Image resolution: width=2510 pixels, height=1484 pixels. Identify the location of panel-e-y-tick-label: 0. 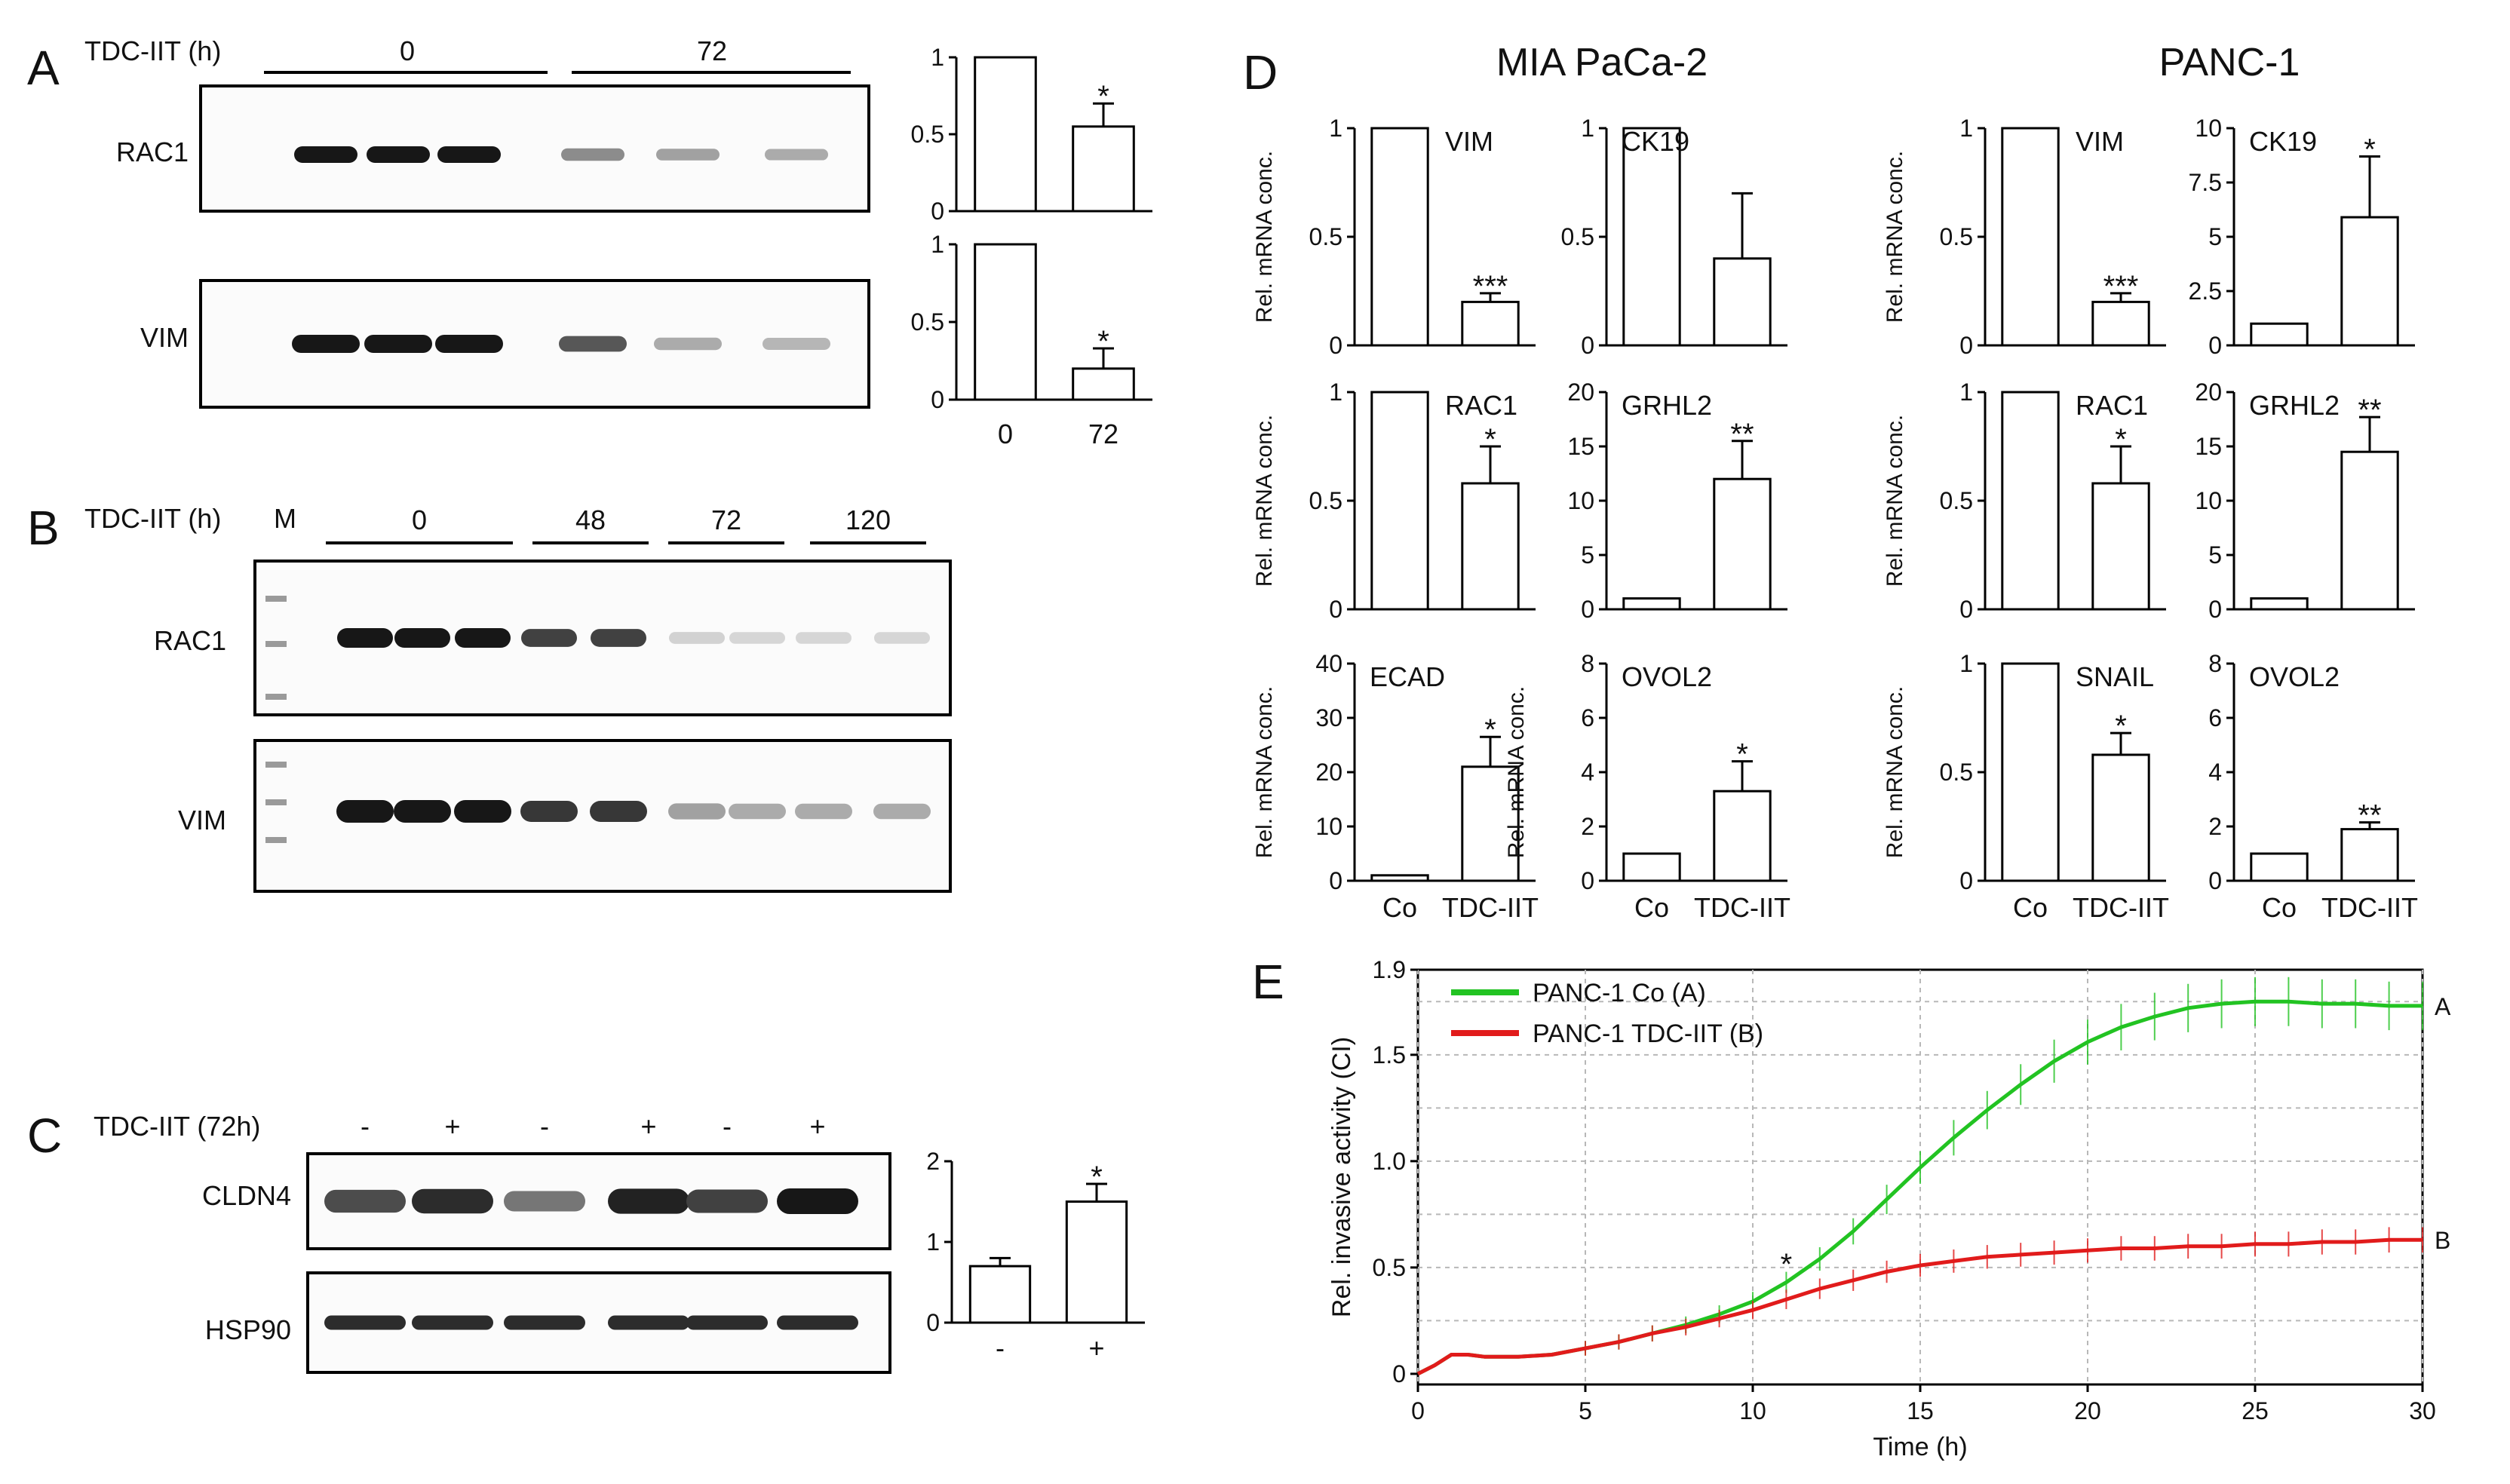
(1399, 1373).